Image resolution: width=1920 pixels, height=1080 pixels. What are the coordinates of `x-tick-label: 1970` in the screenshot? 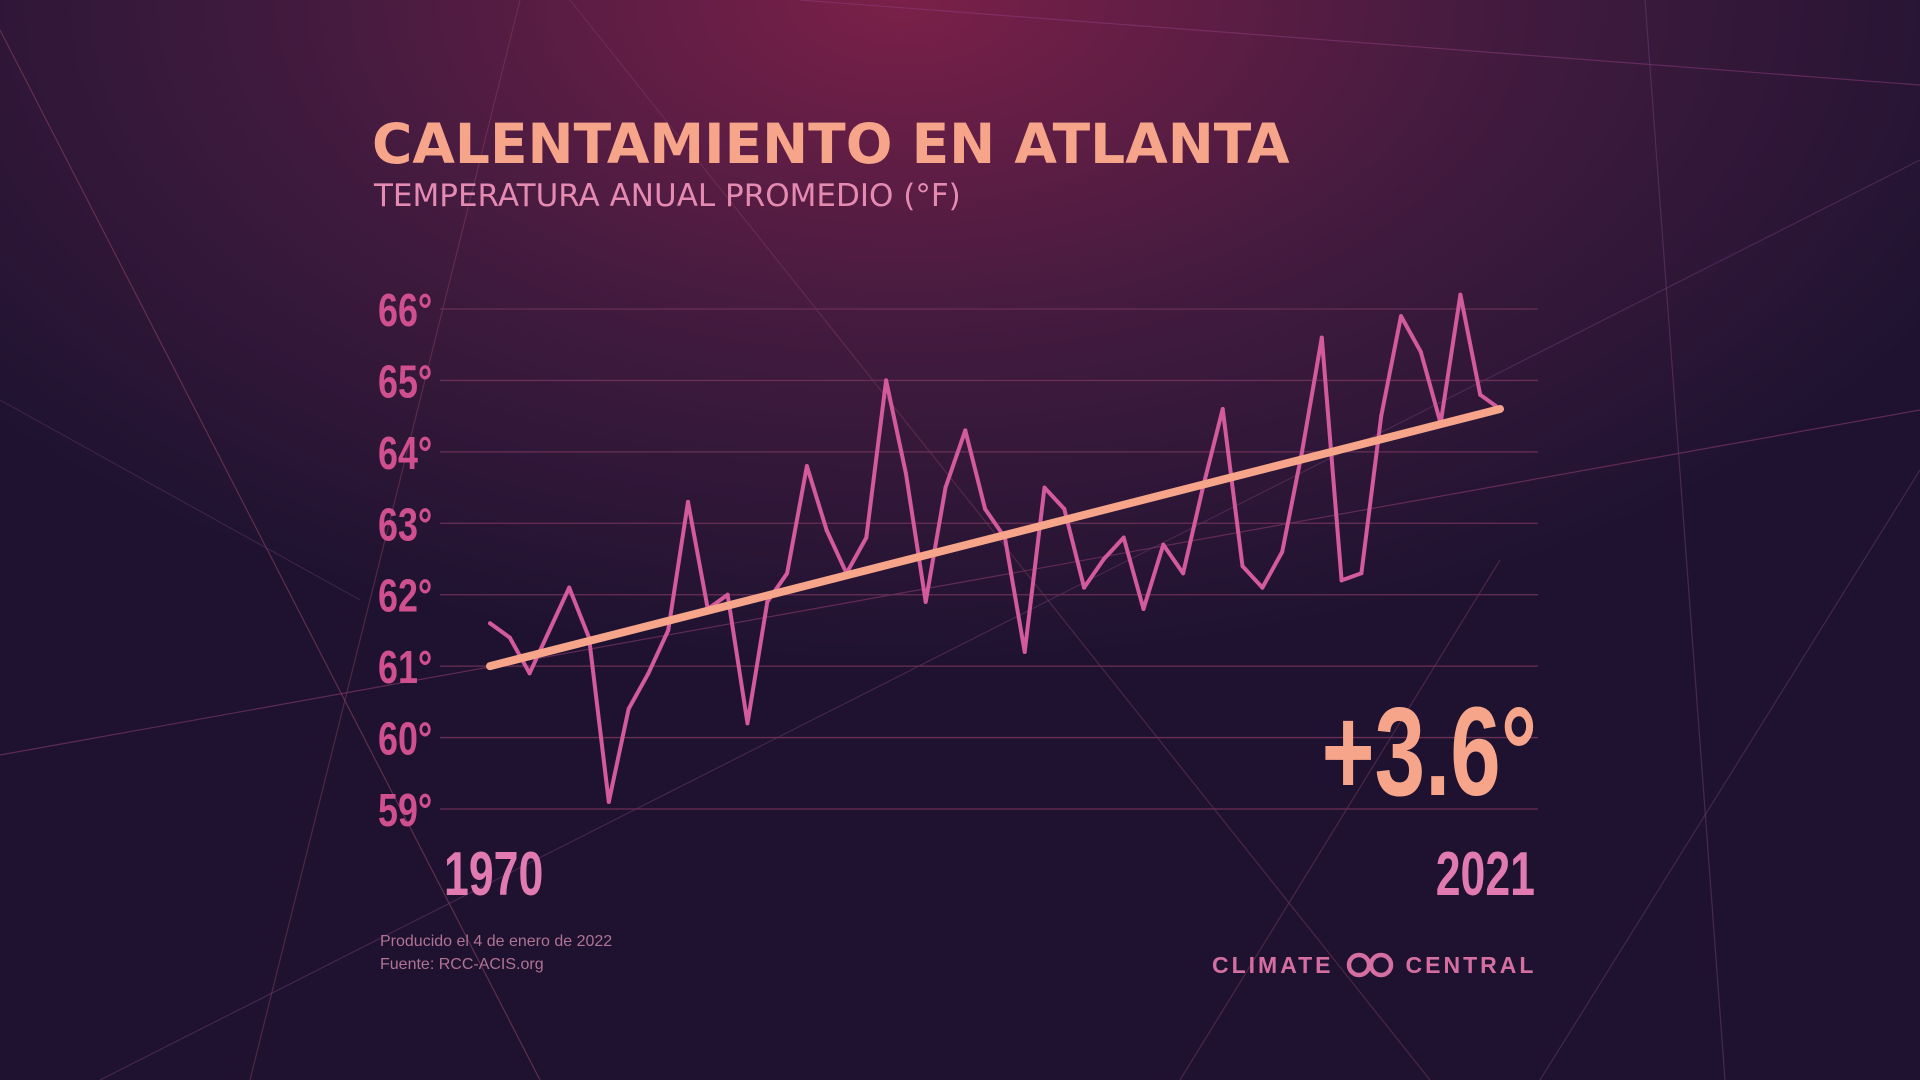 It's located at (493, 874).